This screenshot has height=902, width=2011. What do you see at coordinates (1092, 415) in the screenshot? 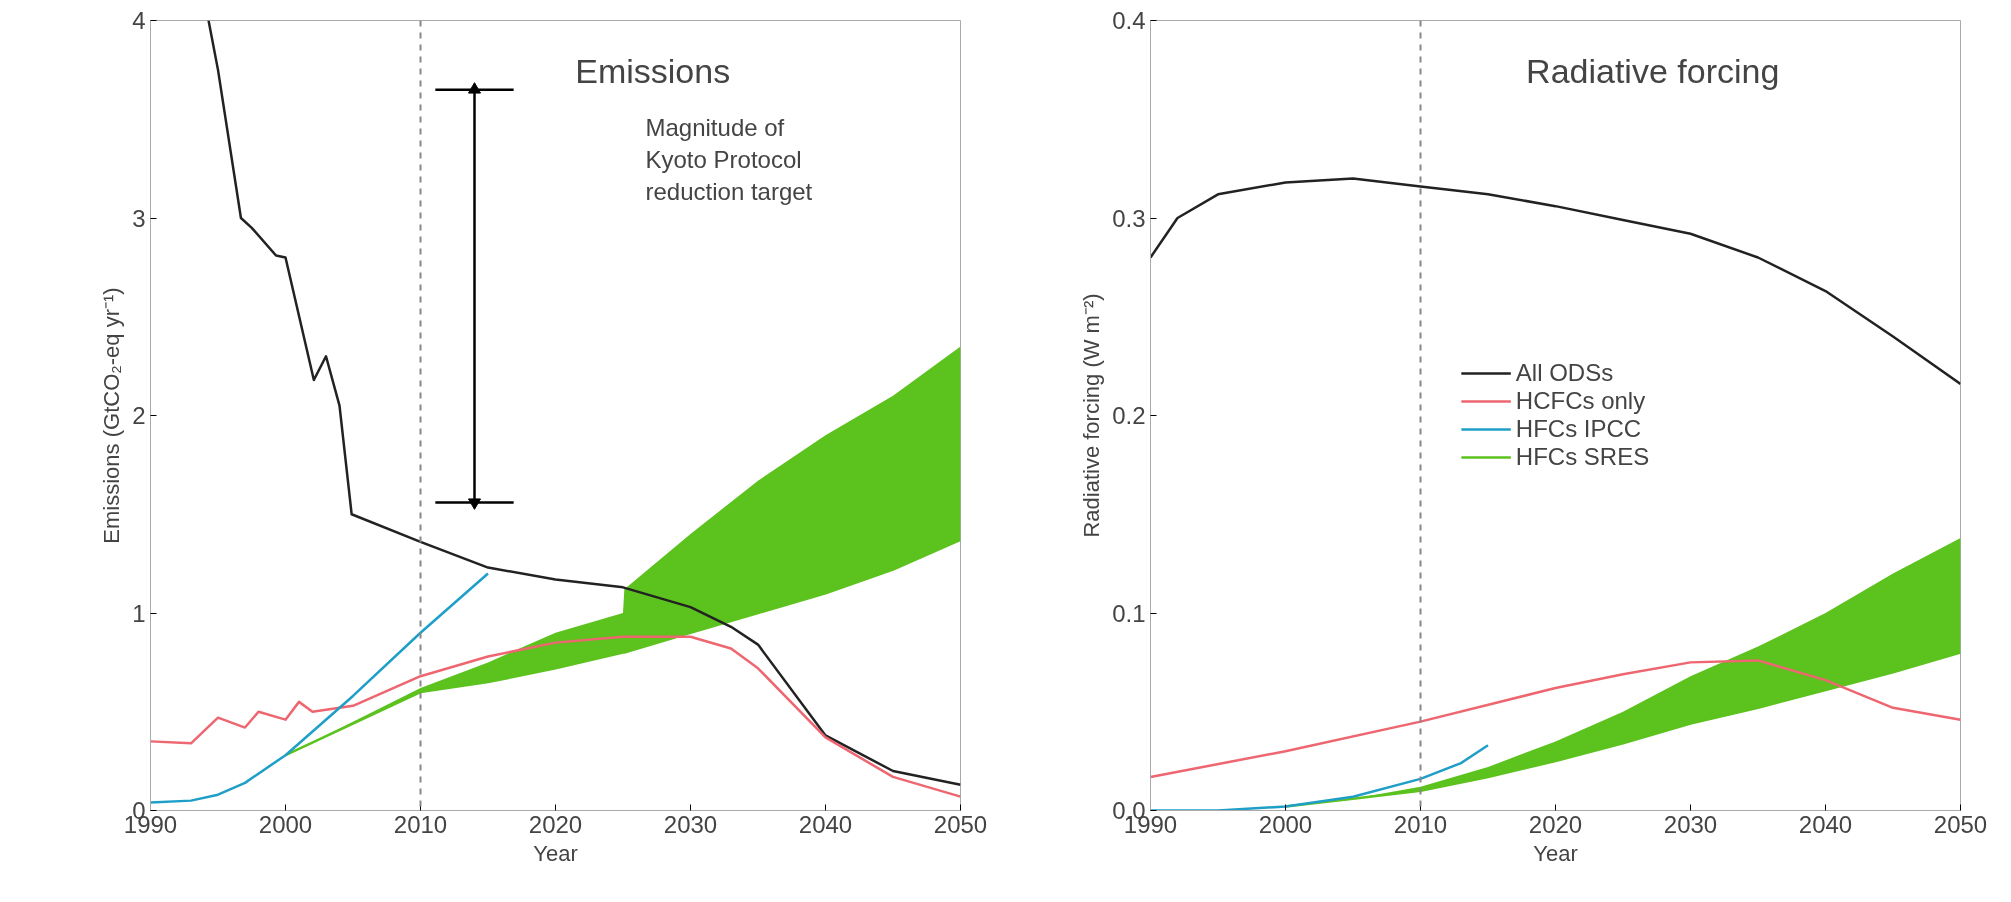
I see `y-axis-title: Radiative forcing (W m⁻²)` at bounding box center [1092, 415].